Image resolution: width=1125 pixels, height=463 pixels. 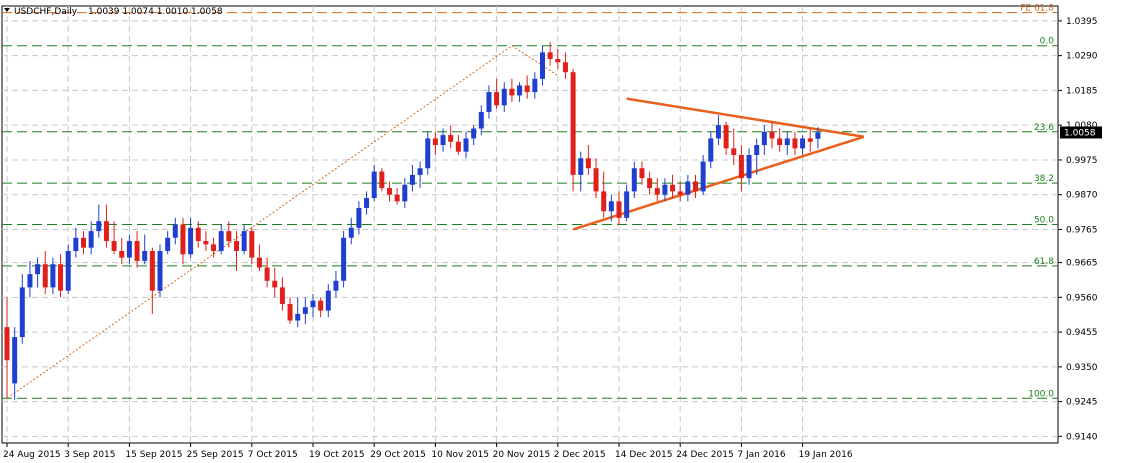 What do you see at coordinates (522, 455) in the screenshot?
I see `x-tick-label: 20 Nov 2015` at bounding box center [522, 455].